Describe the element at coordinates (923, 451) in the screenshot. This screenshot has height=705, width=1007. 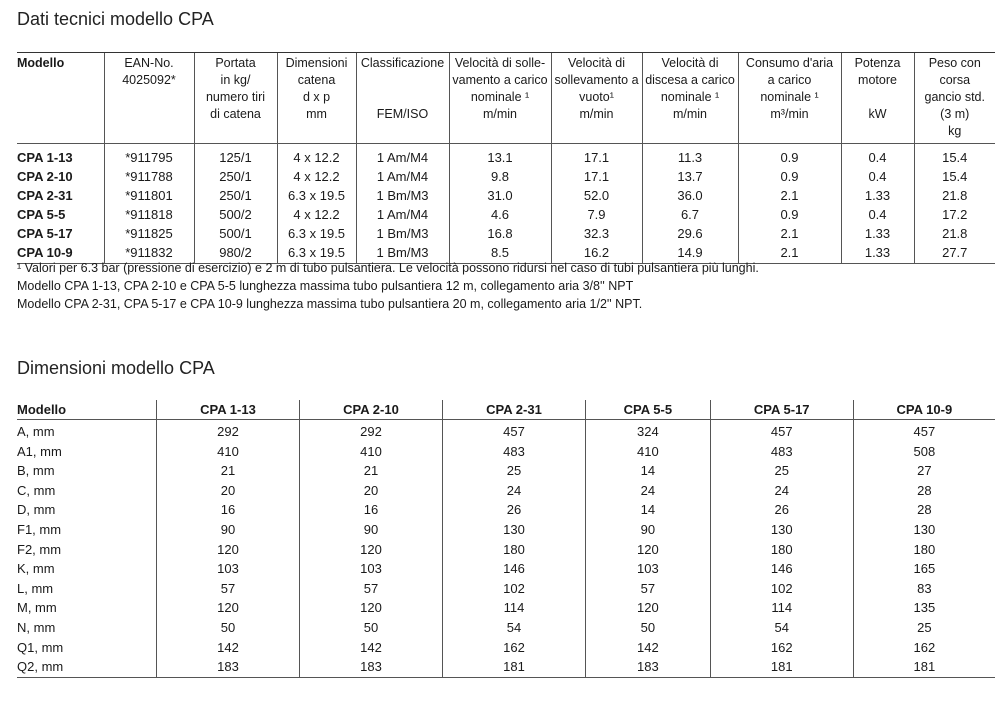
I see `dims-cell: 508` at that location.